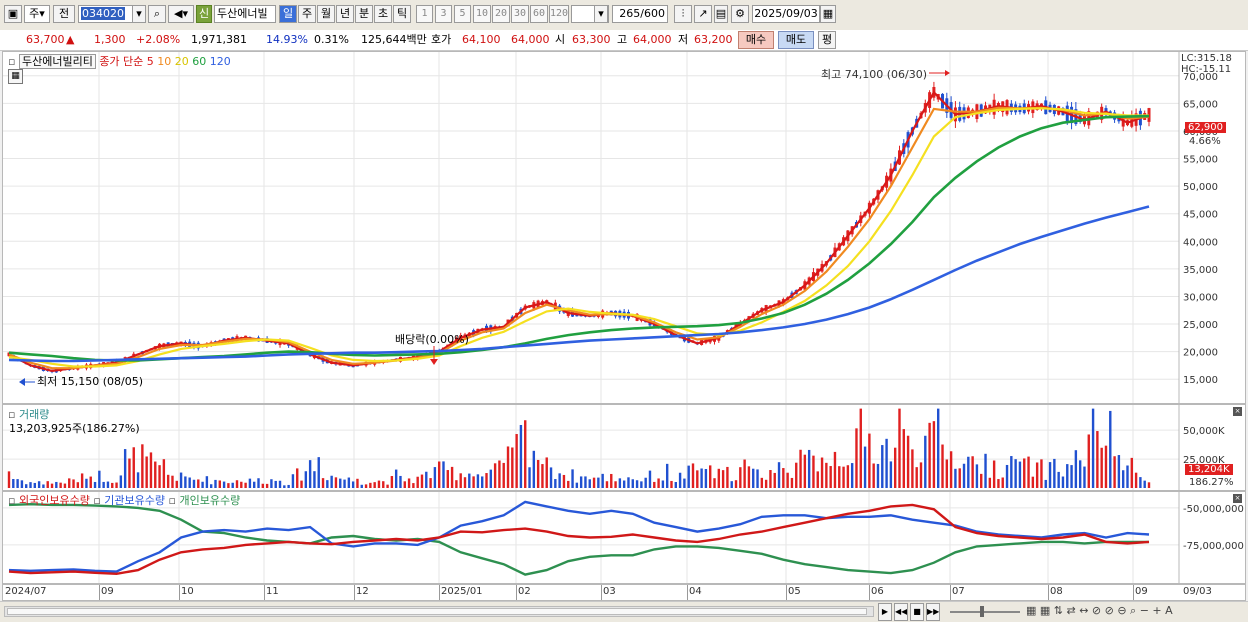 This screenshot has height=622, width=1248. What do you see at coordinates (786, 14) in the screenshot?
I see `date-input: 2025/09/03` at bounding box center [786, 14].